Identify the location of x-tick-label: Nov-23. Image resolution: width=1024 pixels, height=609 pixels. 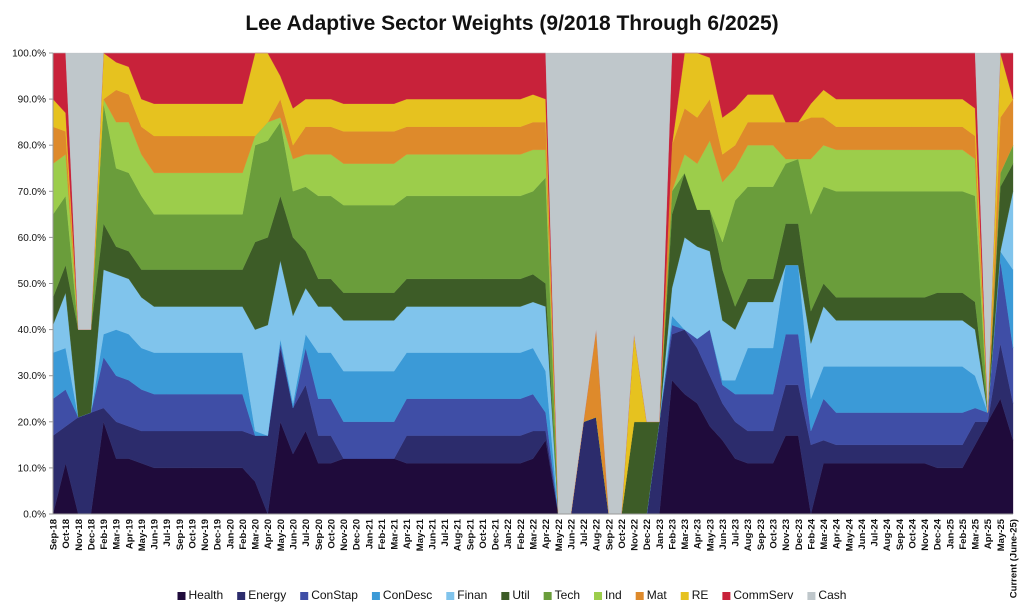
(786, 535).